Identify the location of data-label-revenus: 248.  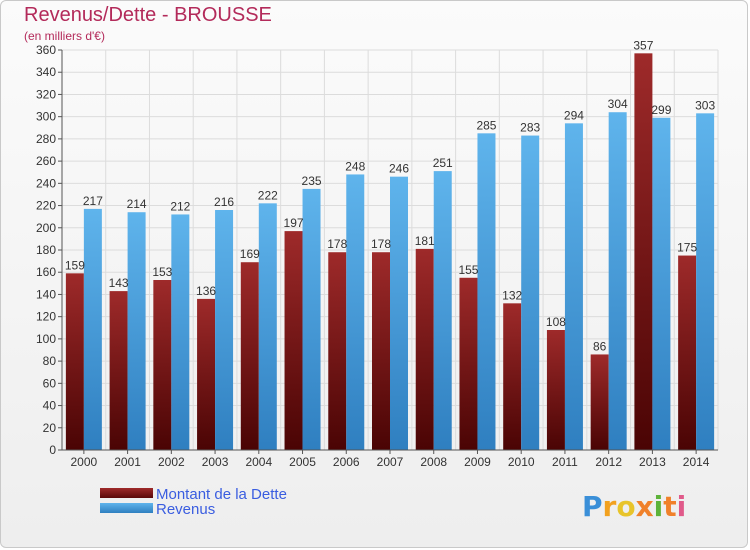
(355, 166).